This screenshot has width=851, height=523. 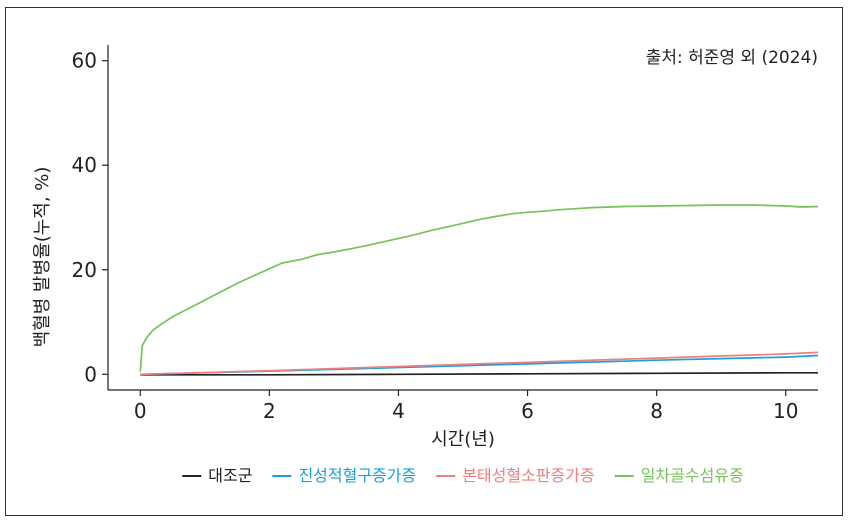 I want to click on legend-label: 일차골수섬유증, so click(x=692, y=475).